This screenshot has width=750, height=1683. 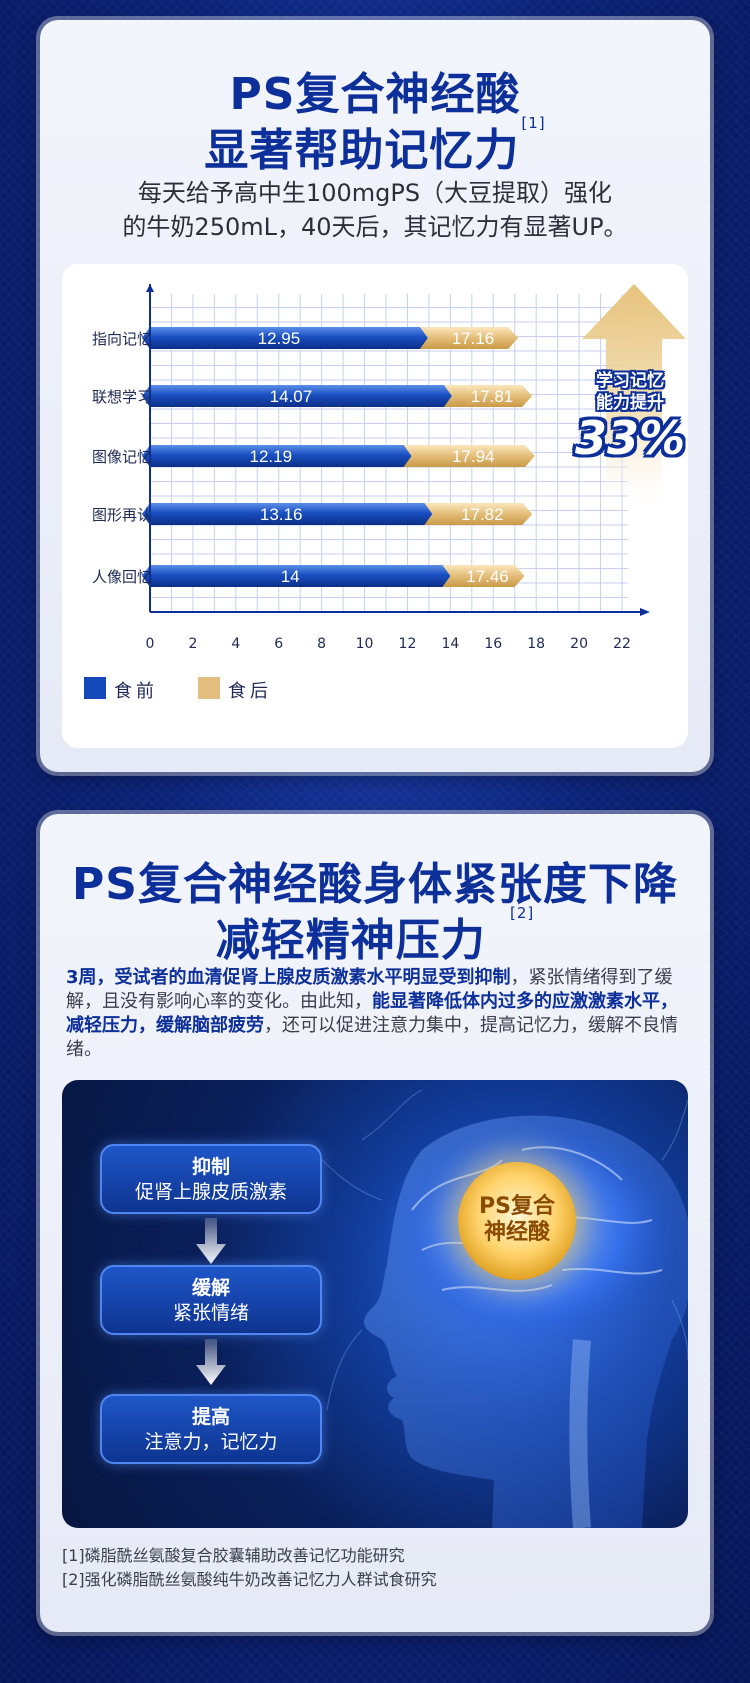 I want to click on step-relieve: 缓解 紧张情绪, so click(x=211, y=1300).